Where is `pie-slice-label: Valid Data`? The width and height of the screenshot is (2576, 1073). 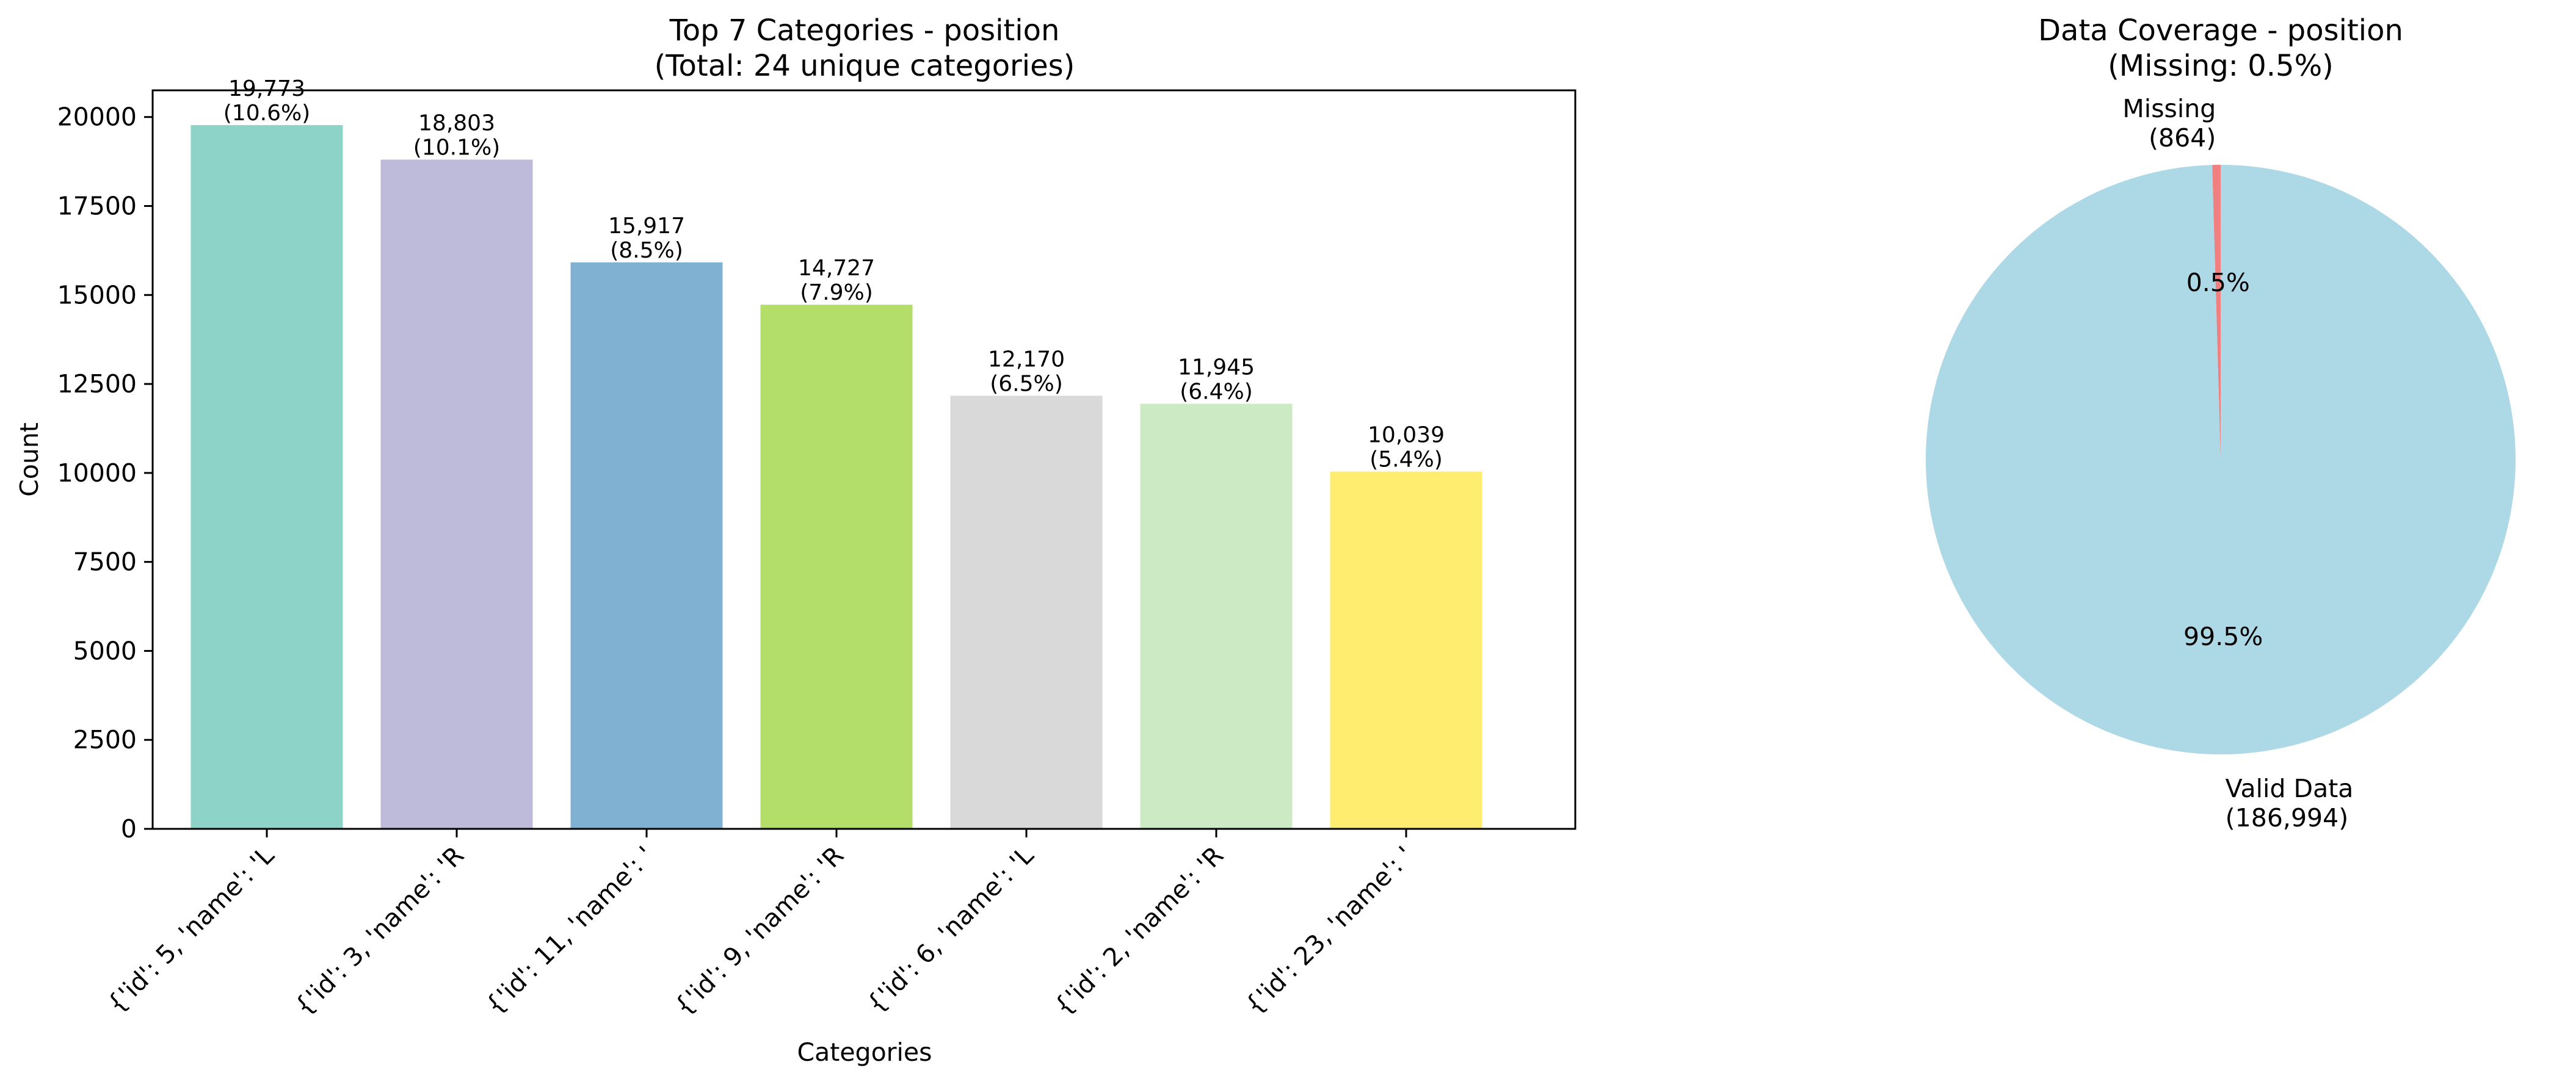
pie-slice-label: Valid Data is located at coordinates (2290, 788).